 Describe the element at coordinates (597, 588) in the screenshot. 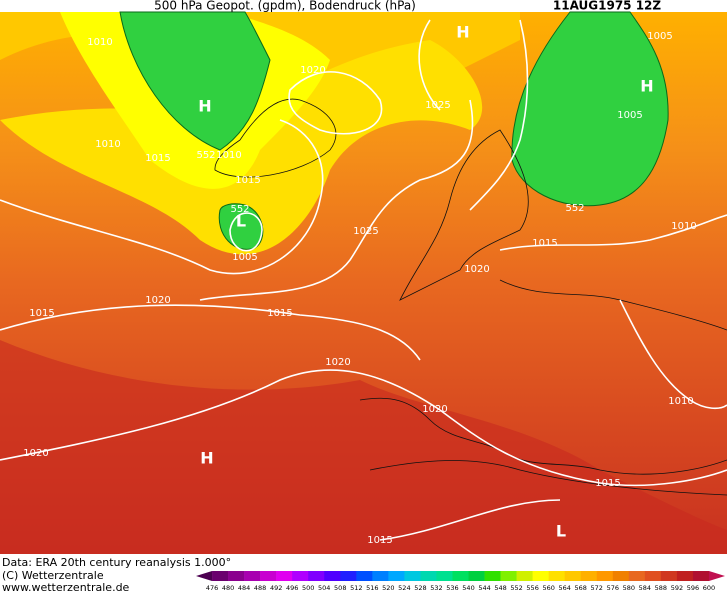

I see `colorbar-tick-label: 572` at that location.